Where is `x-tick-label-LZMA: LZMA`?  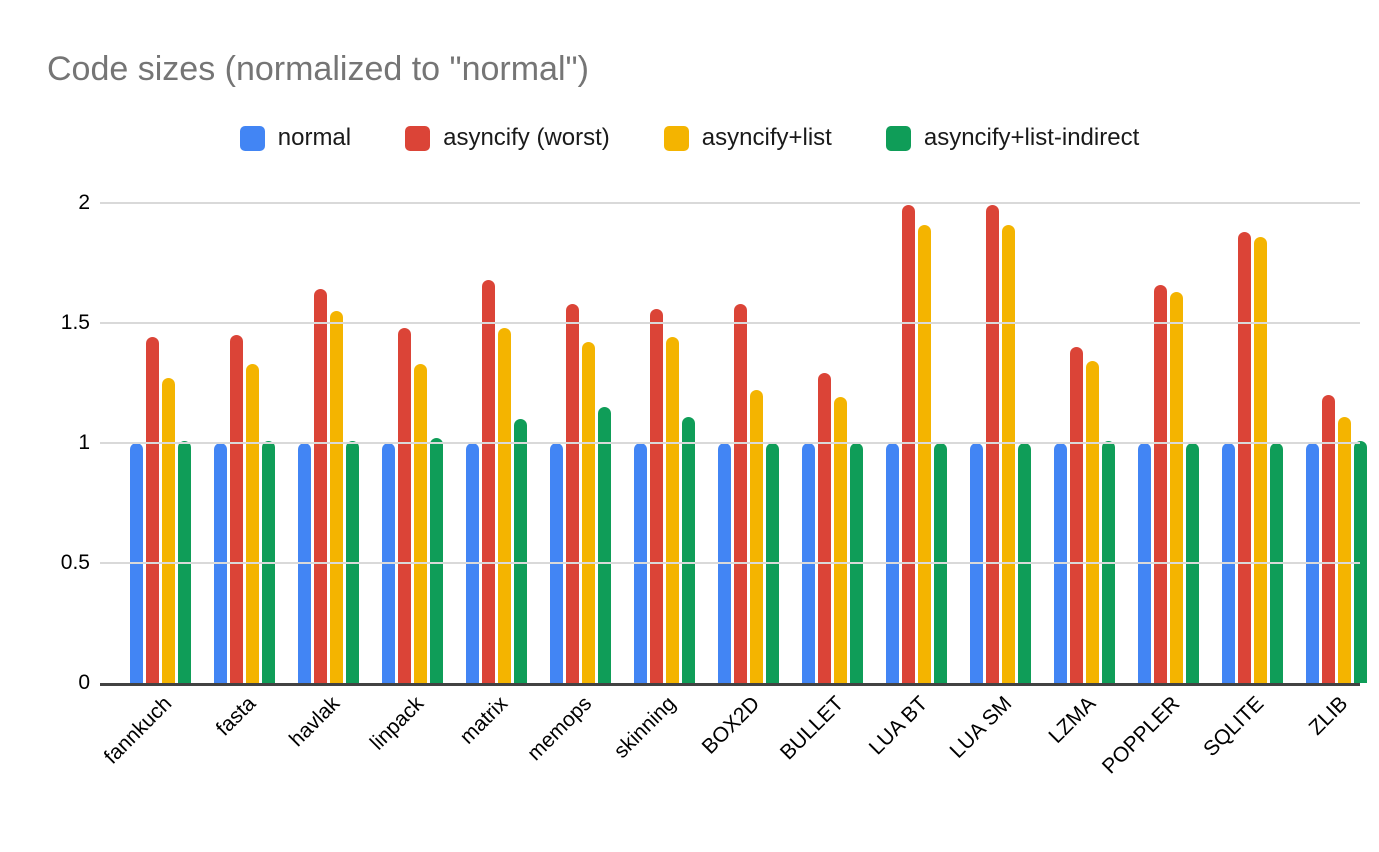 x-tick-label-LZMA: LZMA is located at coordinates (1072, 720).